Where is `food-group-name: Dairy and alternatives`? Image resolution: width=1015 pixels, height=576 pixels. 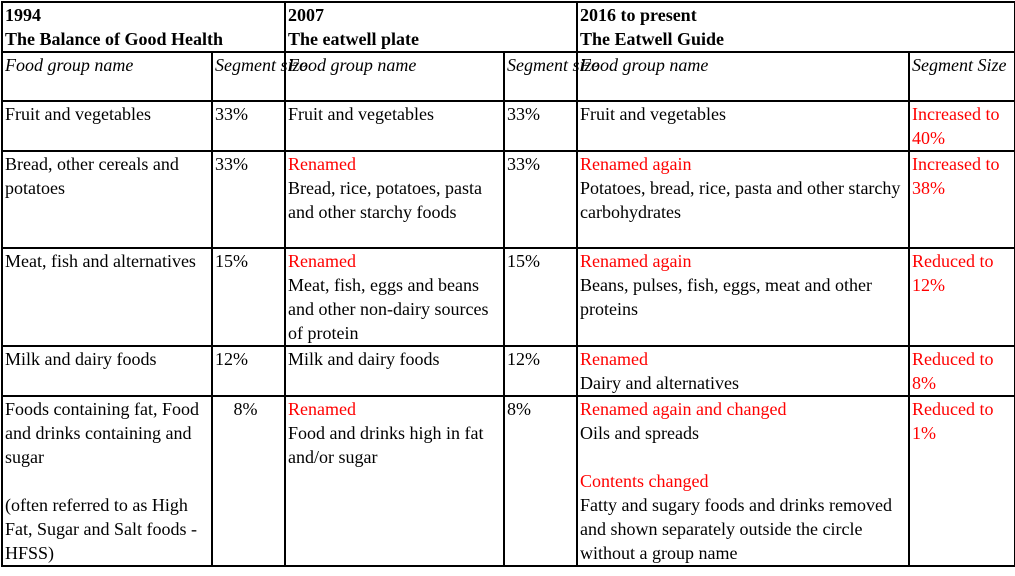 food-group-name: Dairy and alternatives is located at coordinates (659, 383).